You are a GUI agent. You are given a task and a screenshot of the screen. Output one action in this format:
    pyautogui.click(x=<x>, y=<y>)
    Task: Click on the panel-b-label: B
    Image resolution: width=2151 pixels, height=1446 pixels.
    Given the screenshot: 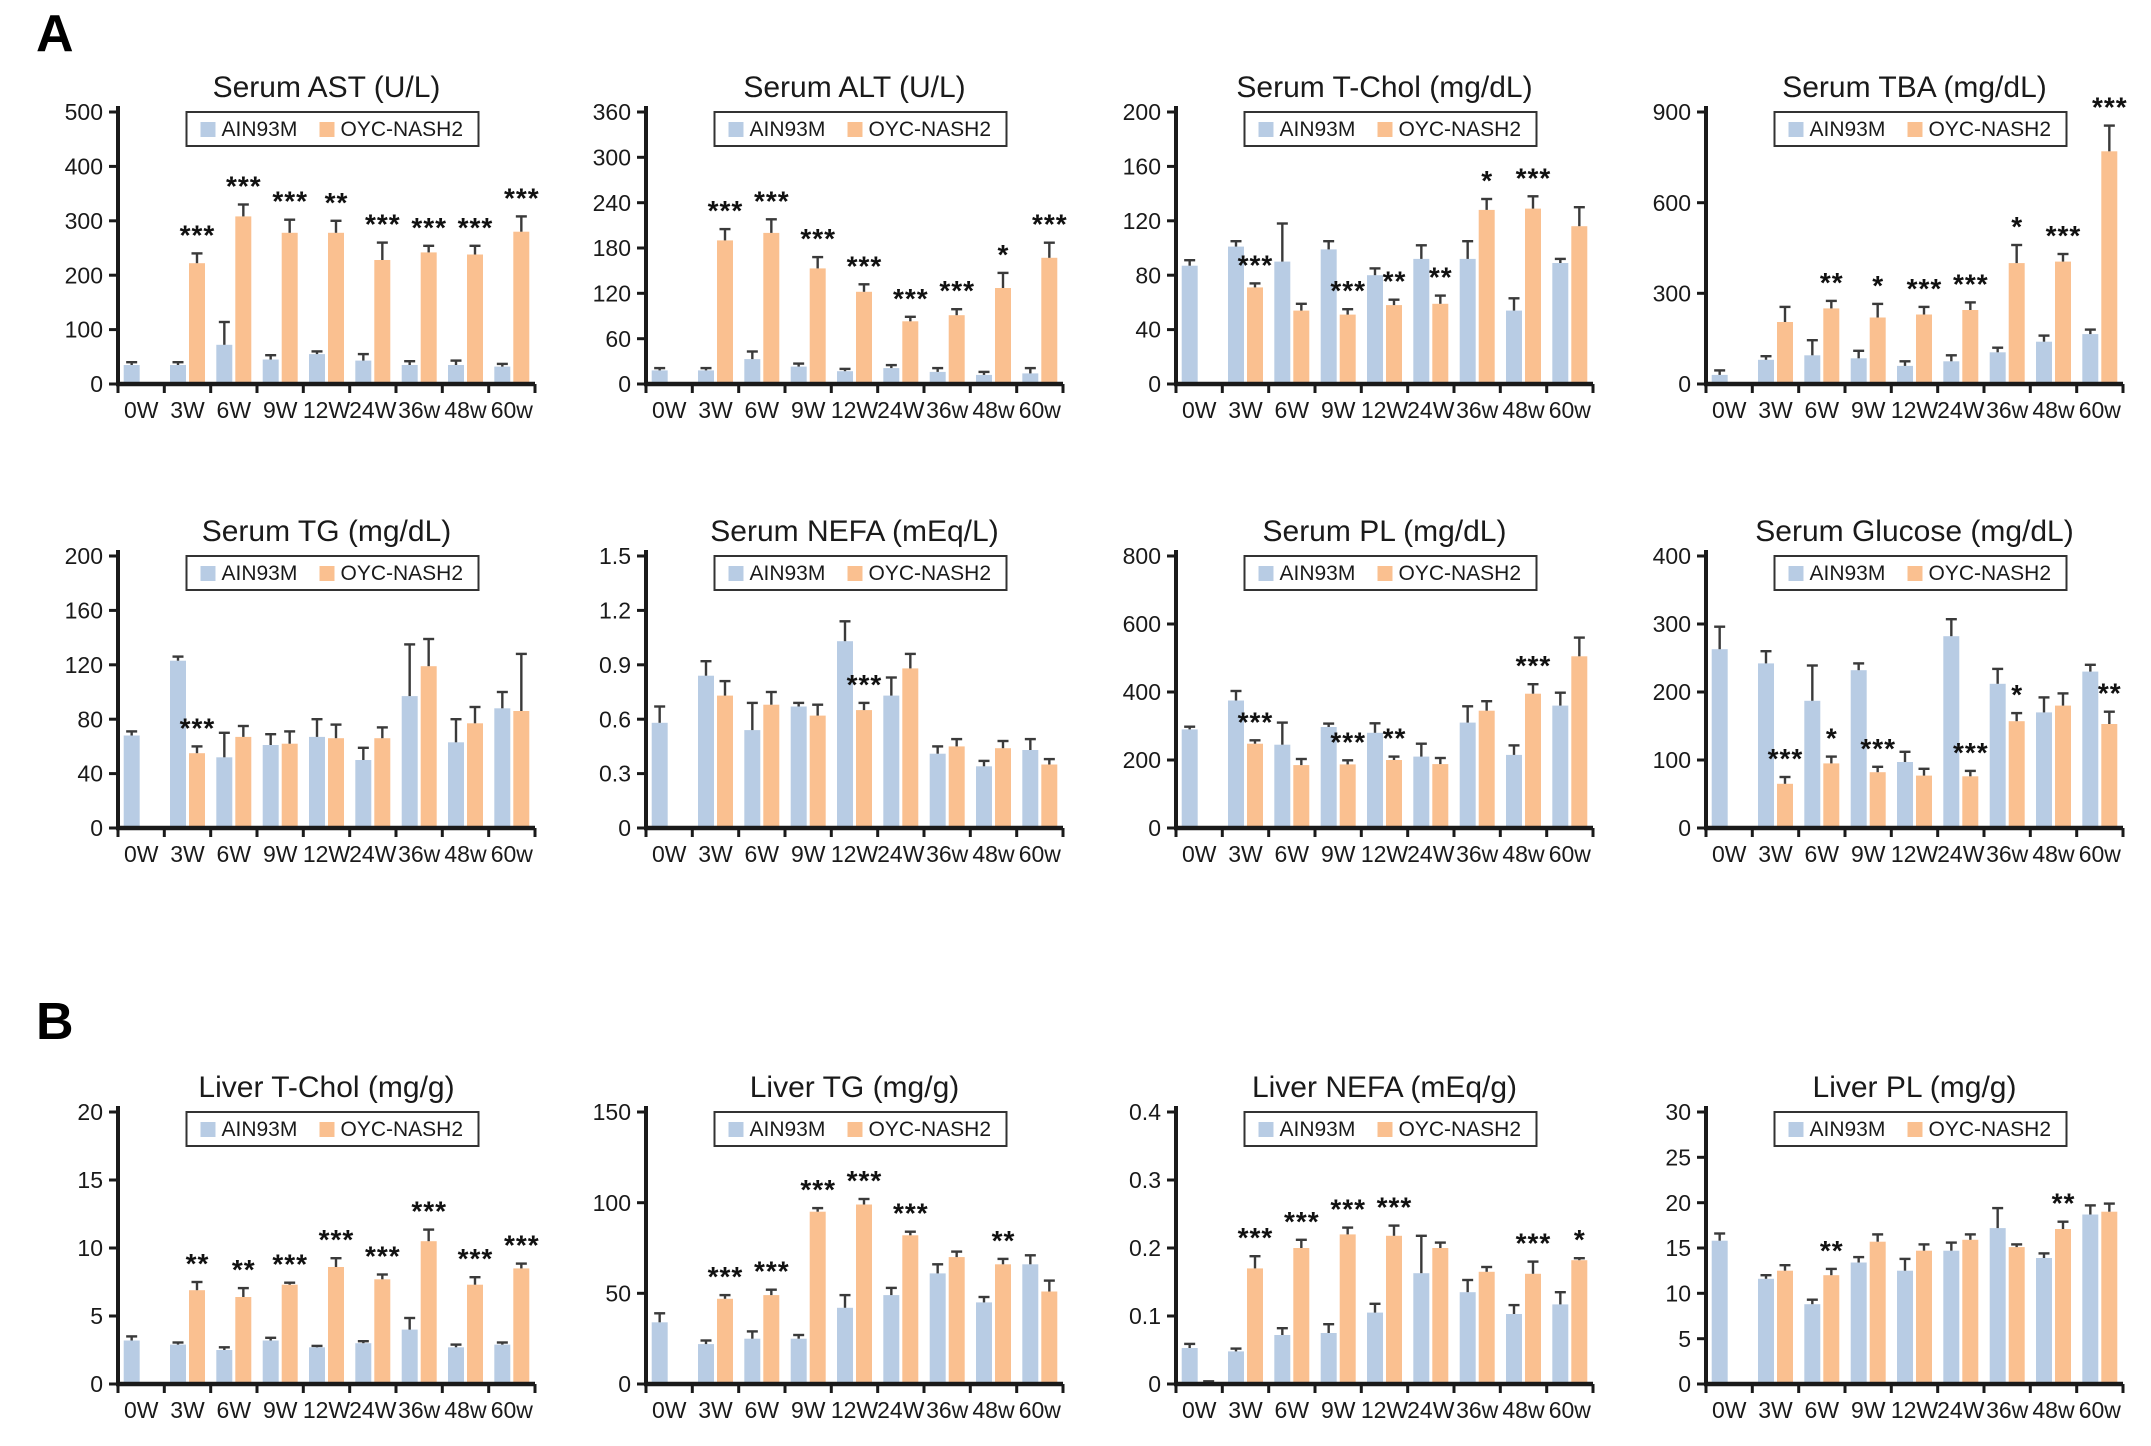 What is the action you would take?
    pyautogui.click(x=55, y=1022)
    